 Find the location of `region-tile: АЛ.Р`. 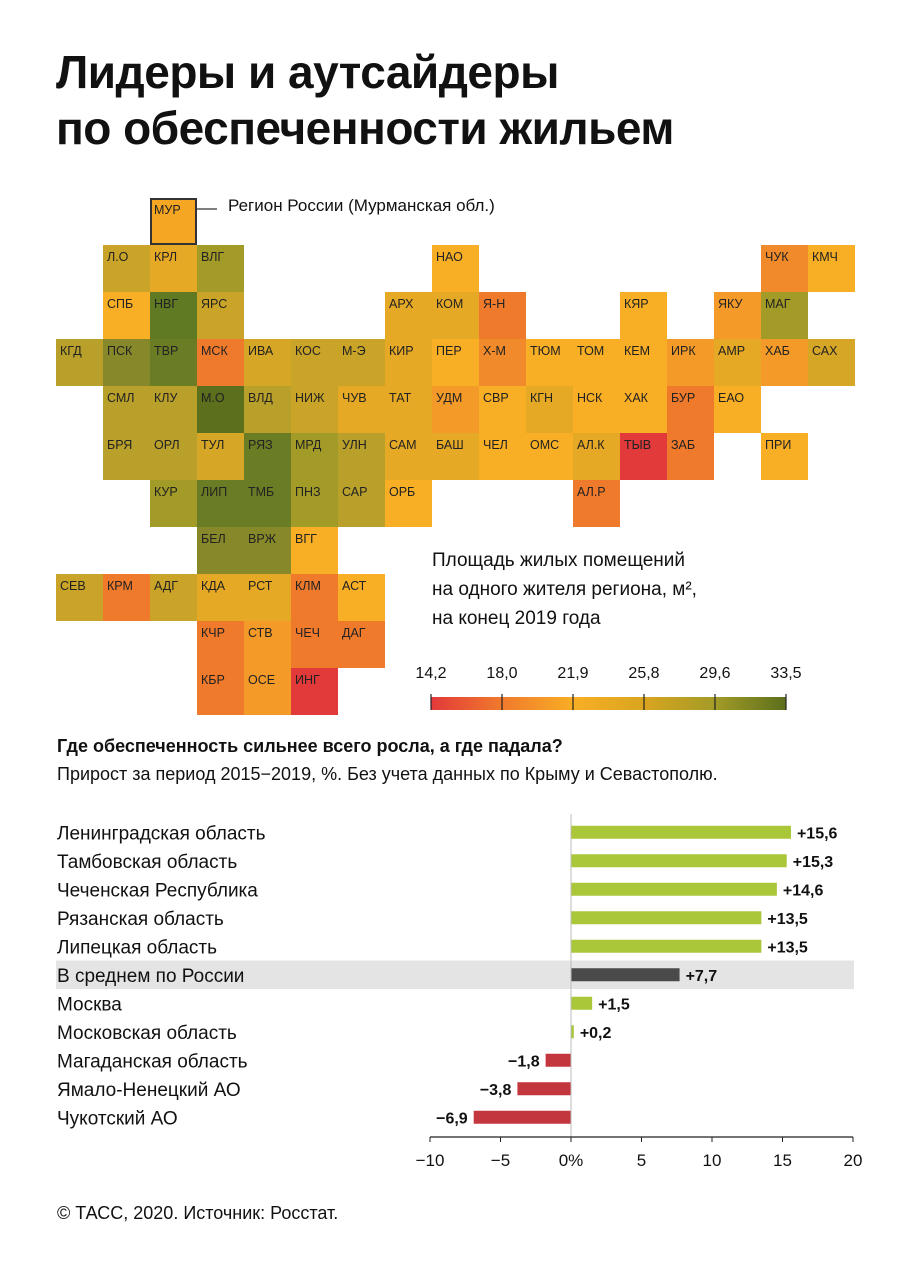

region-tile: АЛ.Р is located at coordinates (596, 503).